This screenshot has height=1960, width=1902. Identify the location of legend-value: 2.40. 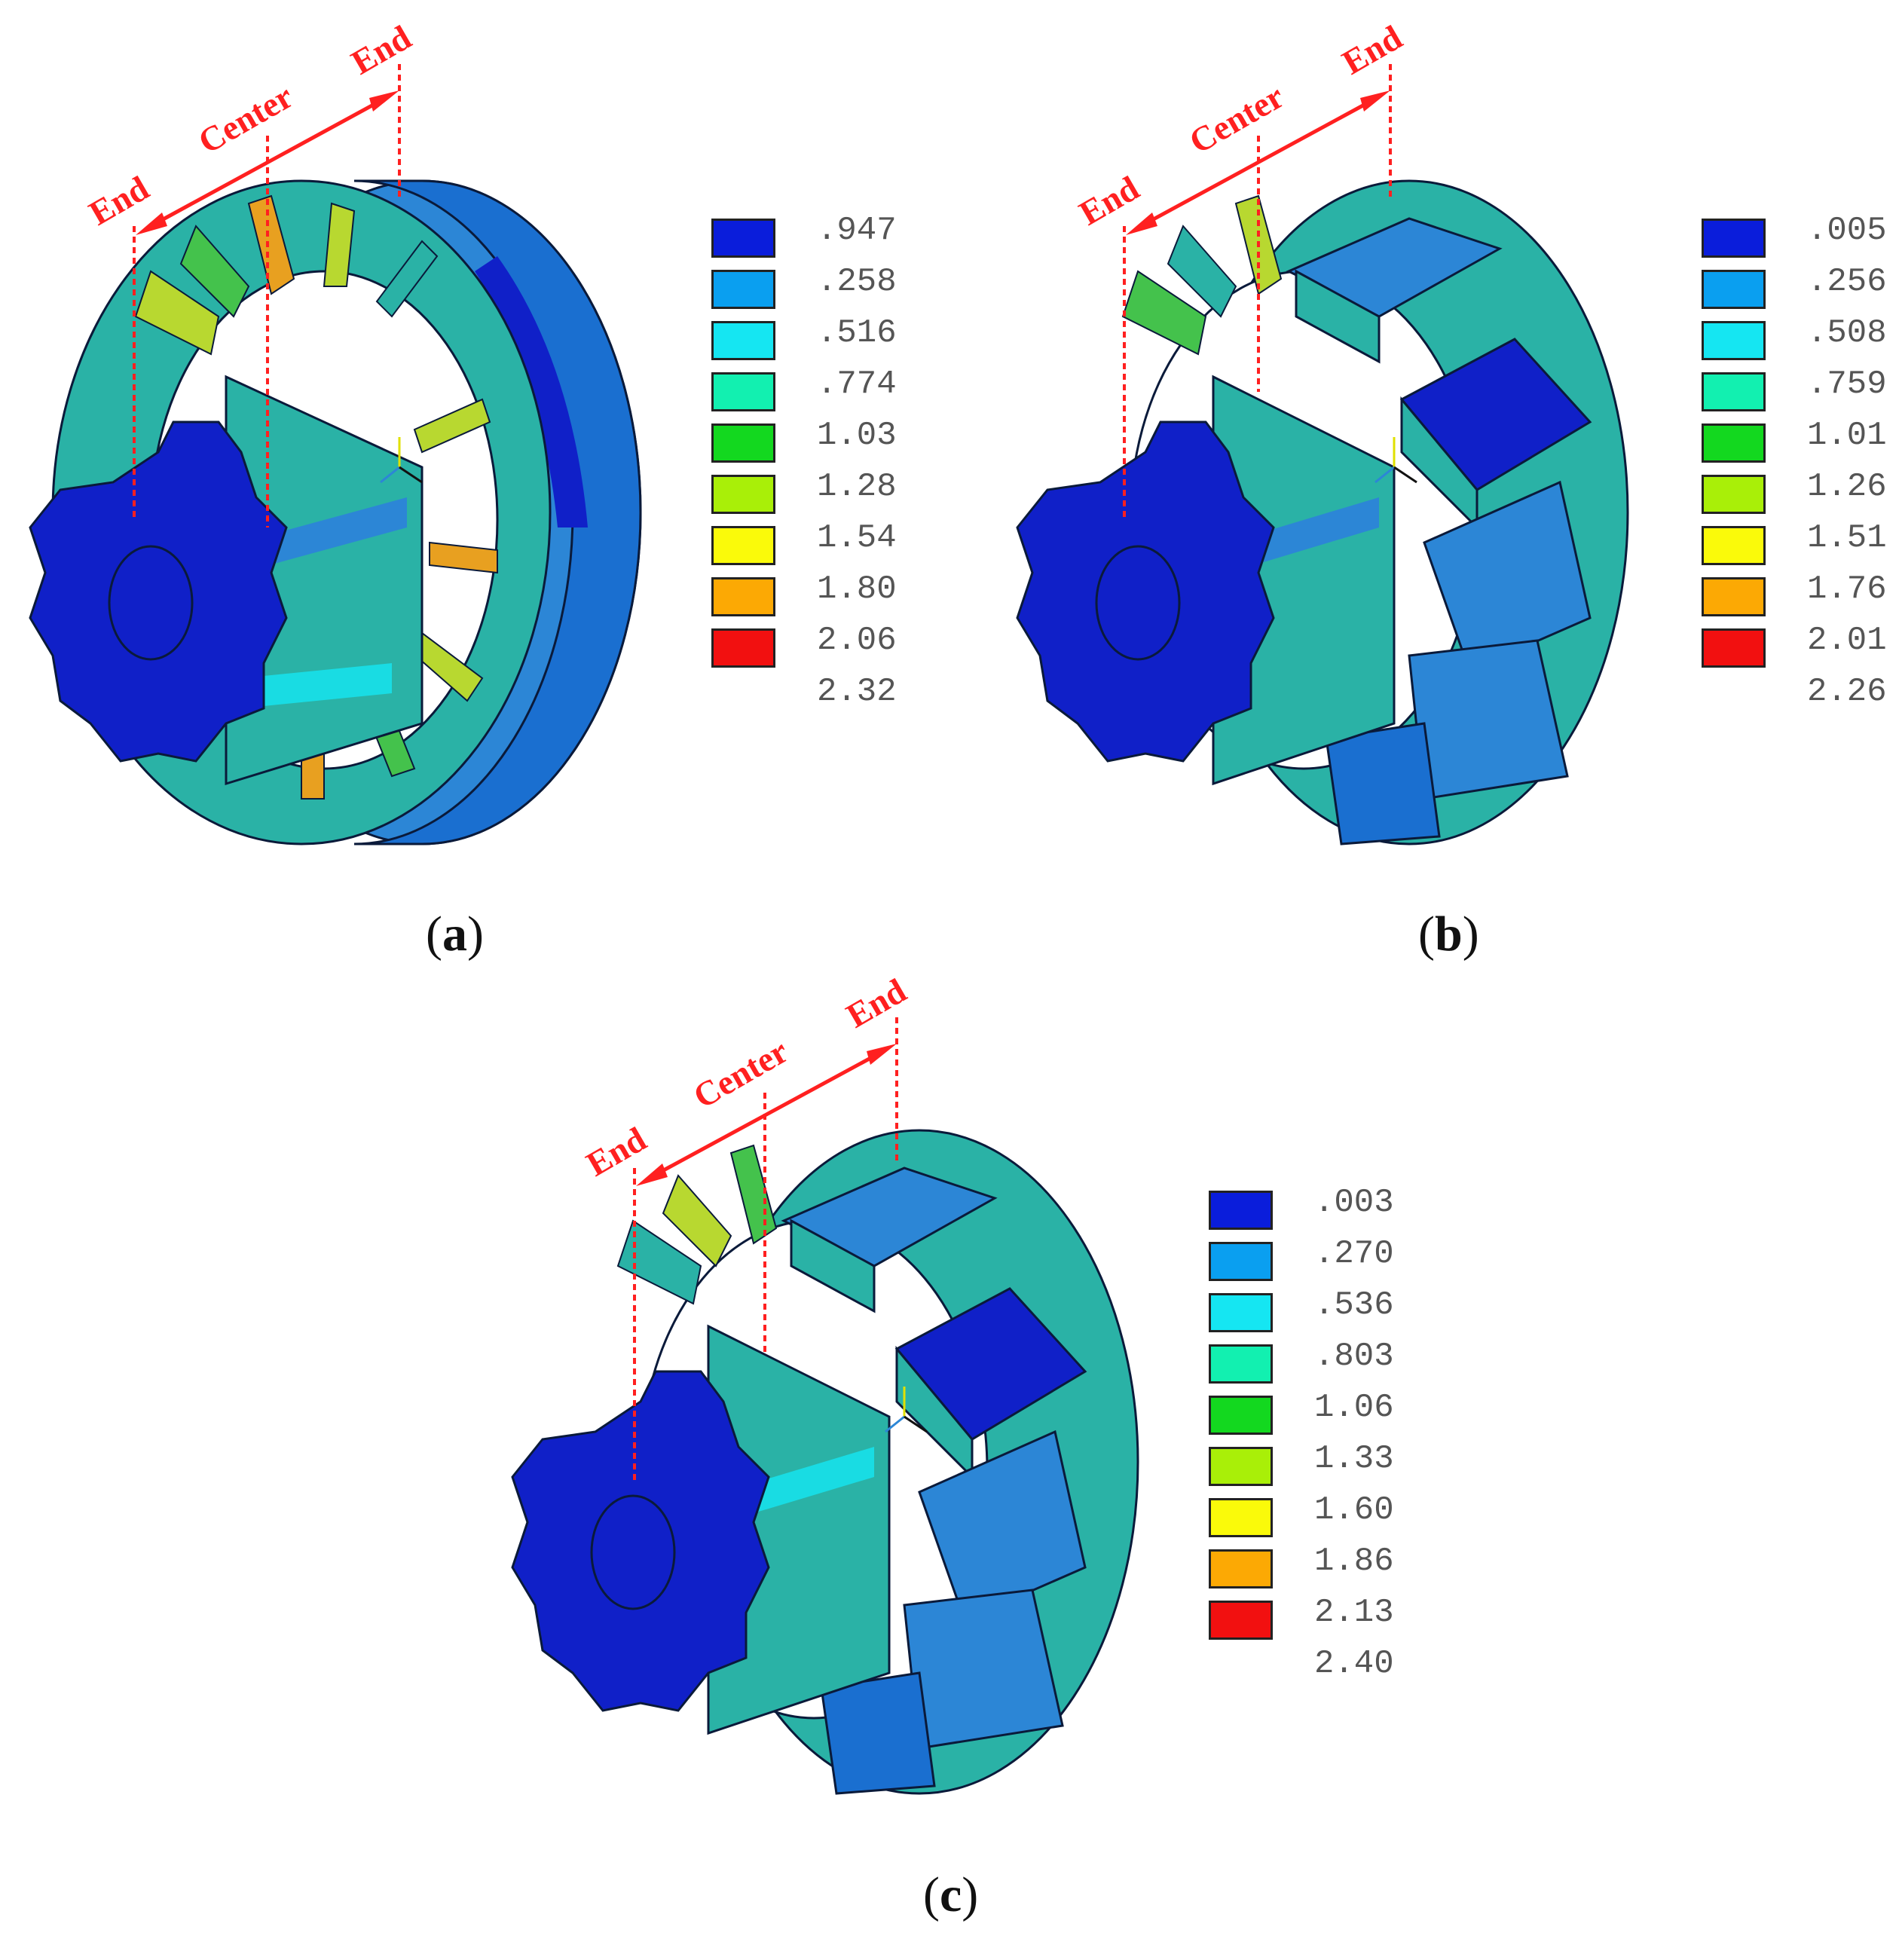
(1354, 1664).